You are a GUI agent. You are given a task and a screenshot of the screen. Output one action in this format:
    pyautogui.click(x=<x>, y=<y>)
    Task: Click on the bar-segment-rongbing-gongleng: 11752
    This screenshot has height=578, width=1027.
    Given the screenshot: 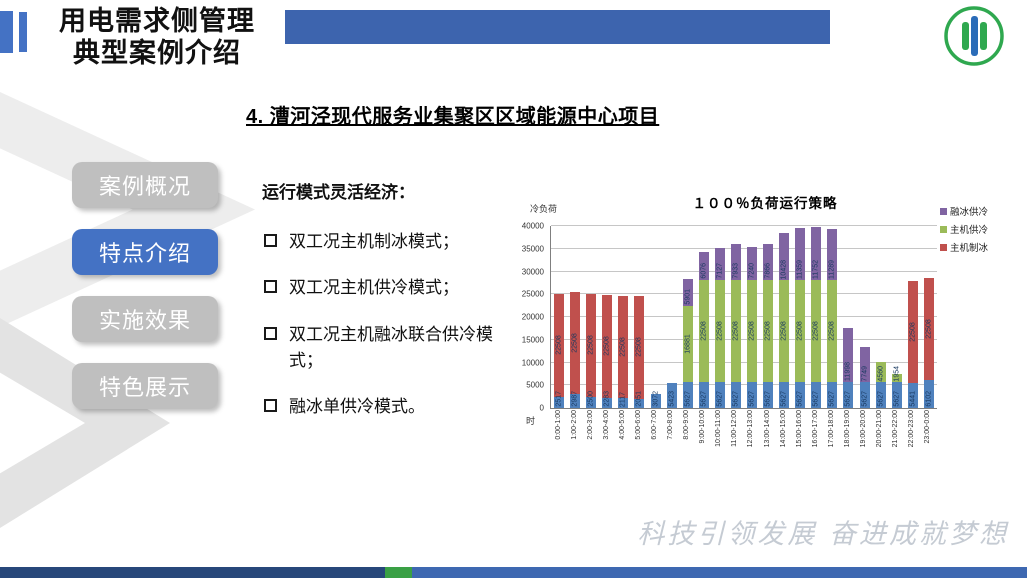 What is the action you would take?
    pyautogui.click(x=816, y=253)
    